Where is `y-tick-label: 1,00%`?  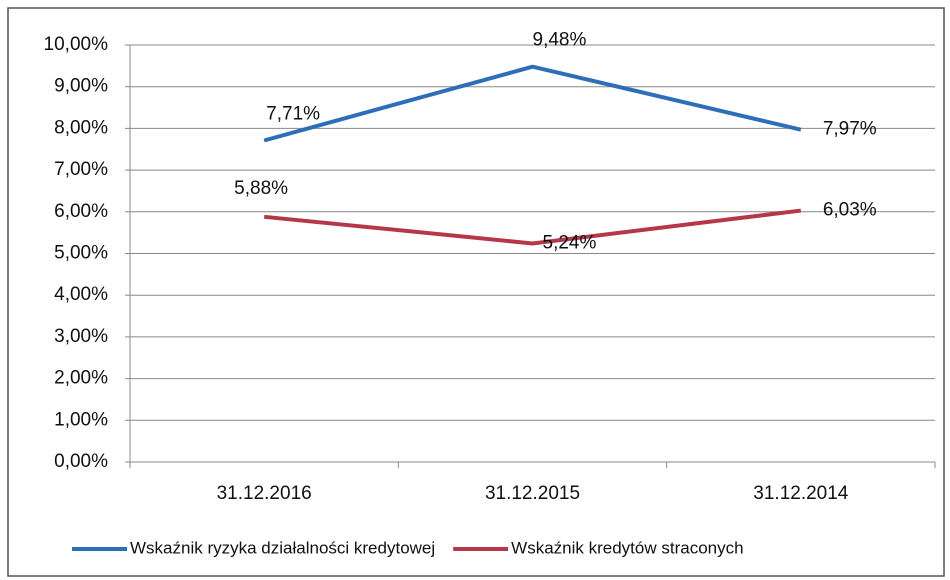 y-tick-label: 1,00% is located at coordinates (81, 419).